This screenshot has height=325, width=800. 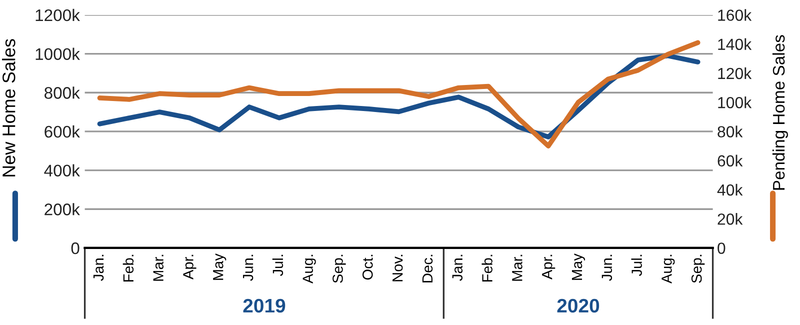 What do you see at coordinates (735, 44) in the screenshot?
I see `y2-tick-label: 140k` at bounding box center [735, 44].